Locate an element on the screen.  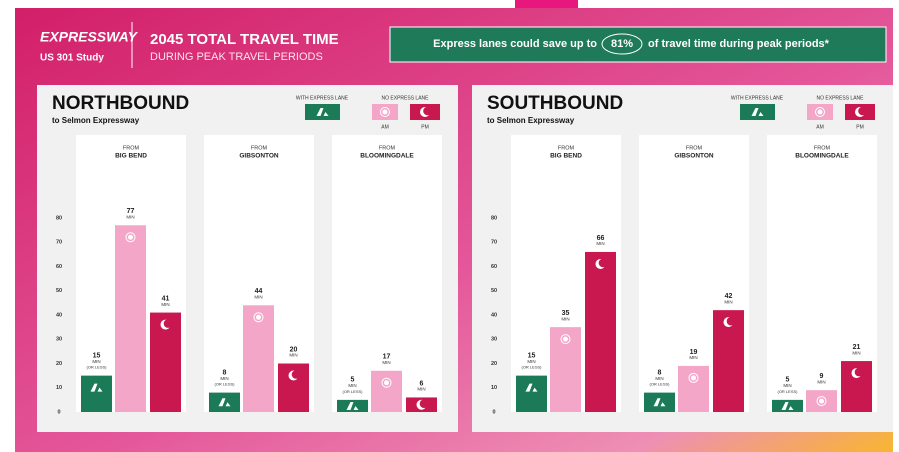
header-title: 2045 TOTAL TRAVEL TIME is located at coordinates (244, 39).